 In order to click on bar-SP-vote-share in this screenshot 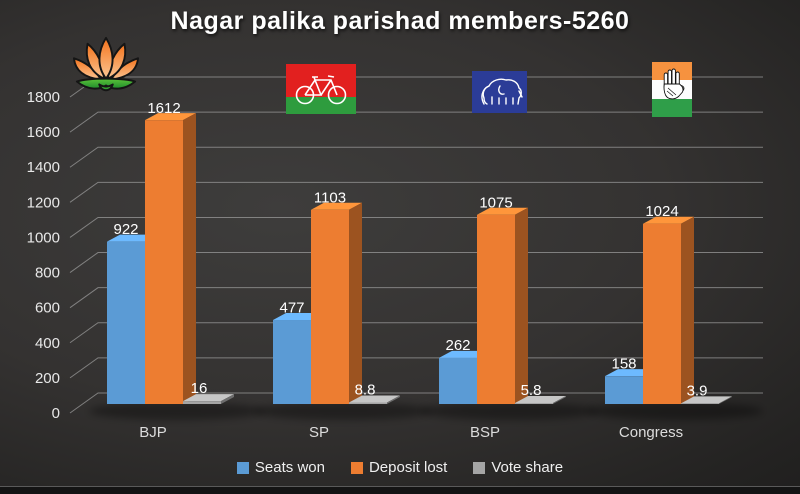, I will do `click(374, 399)`.